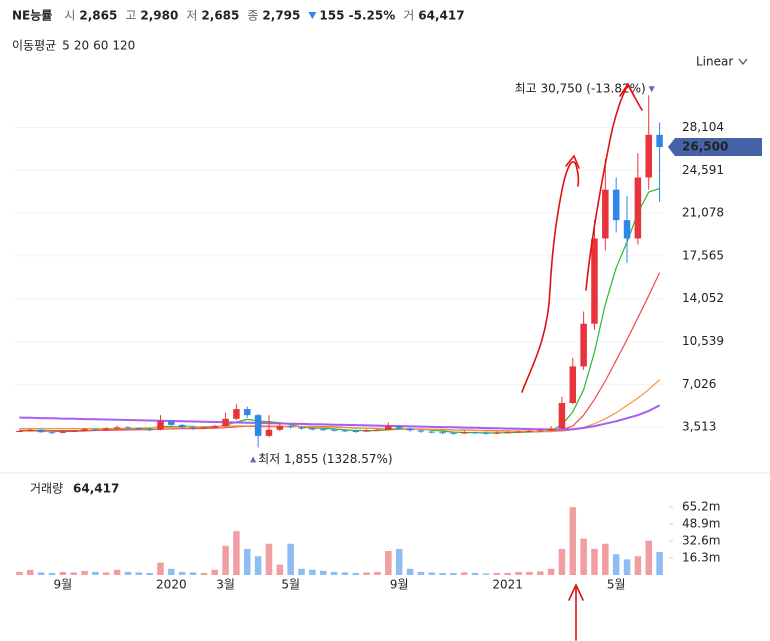  What do you see at coordinates (701, 507) in the screenshot?
I see `y-tick-label: 65.2m` at bounding box center [701, 507].